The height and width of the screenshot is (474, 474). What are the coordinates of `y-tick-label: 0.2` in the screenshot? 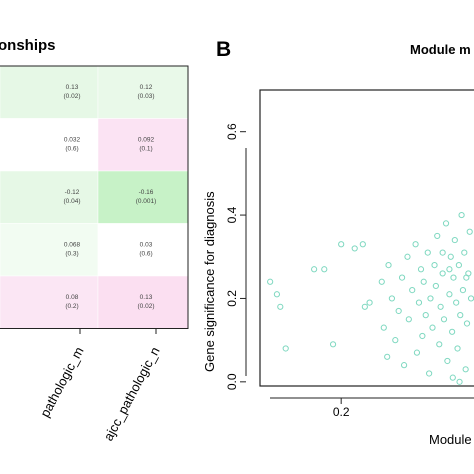 It's located at (232, 298).